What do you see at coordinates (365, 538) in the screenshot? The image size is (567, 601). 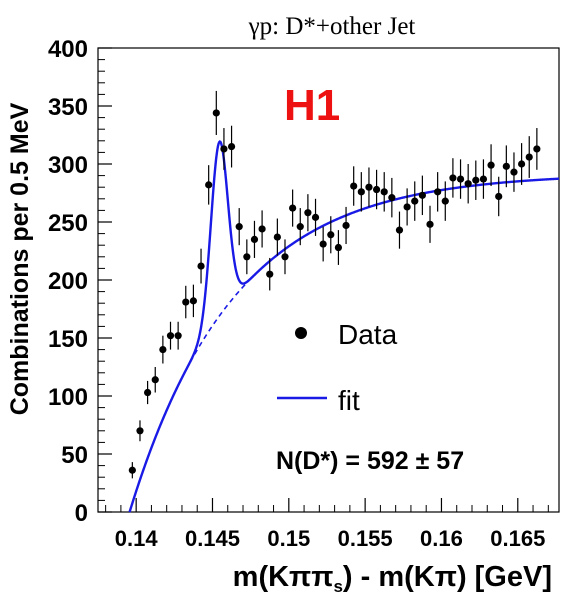 I see `x-tick-label: 0.155` at bounding box center [365, 538].